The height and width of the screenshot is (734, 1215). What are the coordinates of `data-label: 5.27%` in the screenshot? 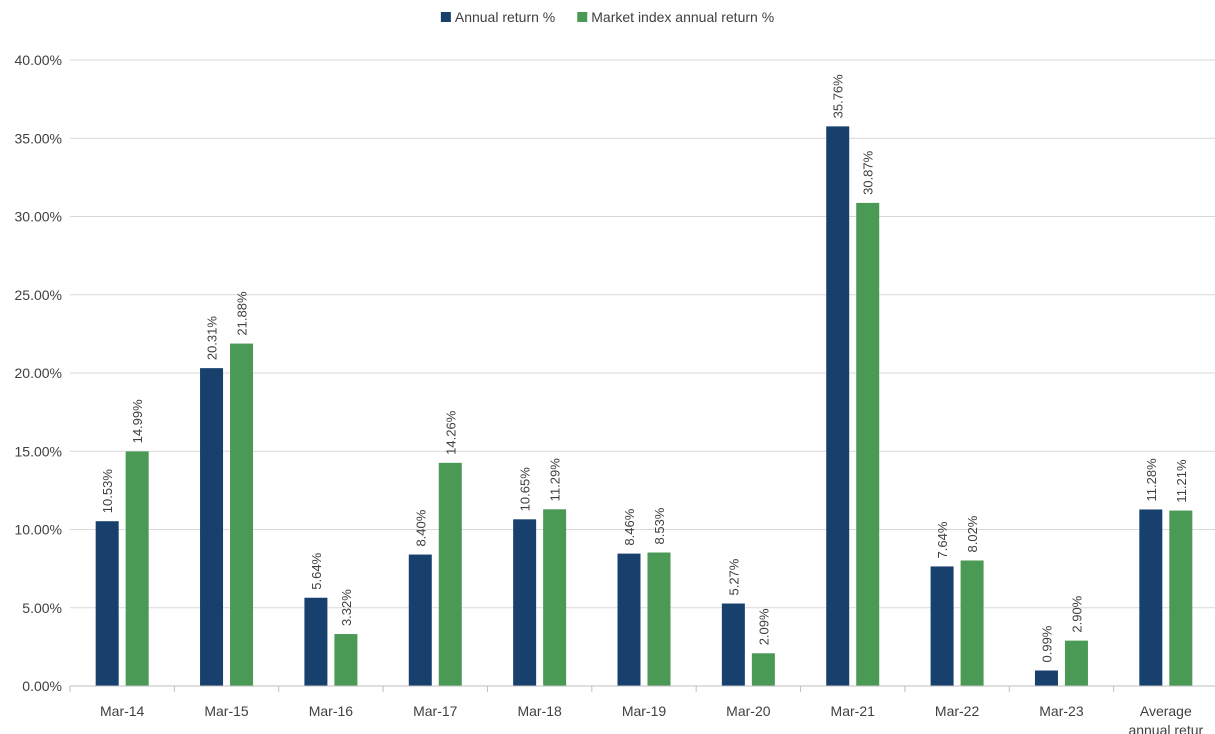 It's located at (733, 576).